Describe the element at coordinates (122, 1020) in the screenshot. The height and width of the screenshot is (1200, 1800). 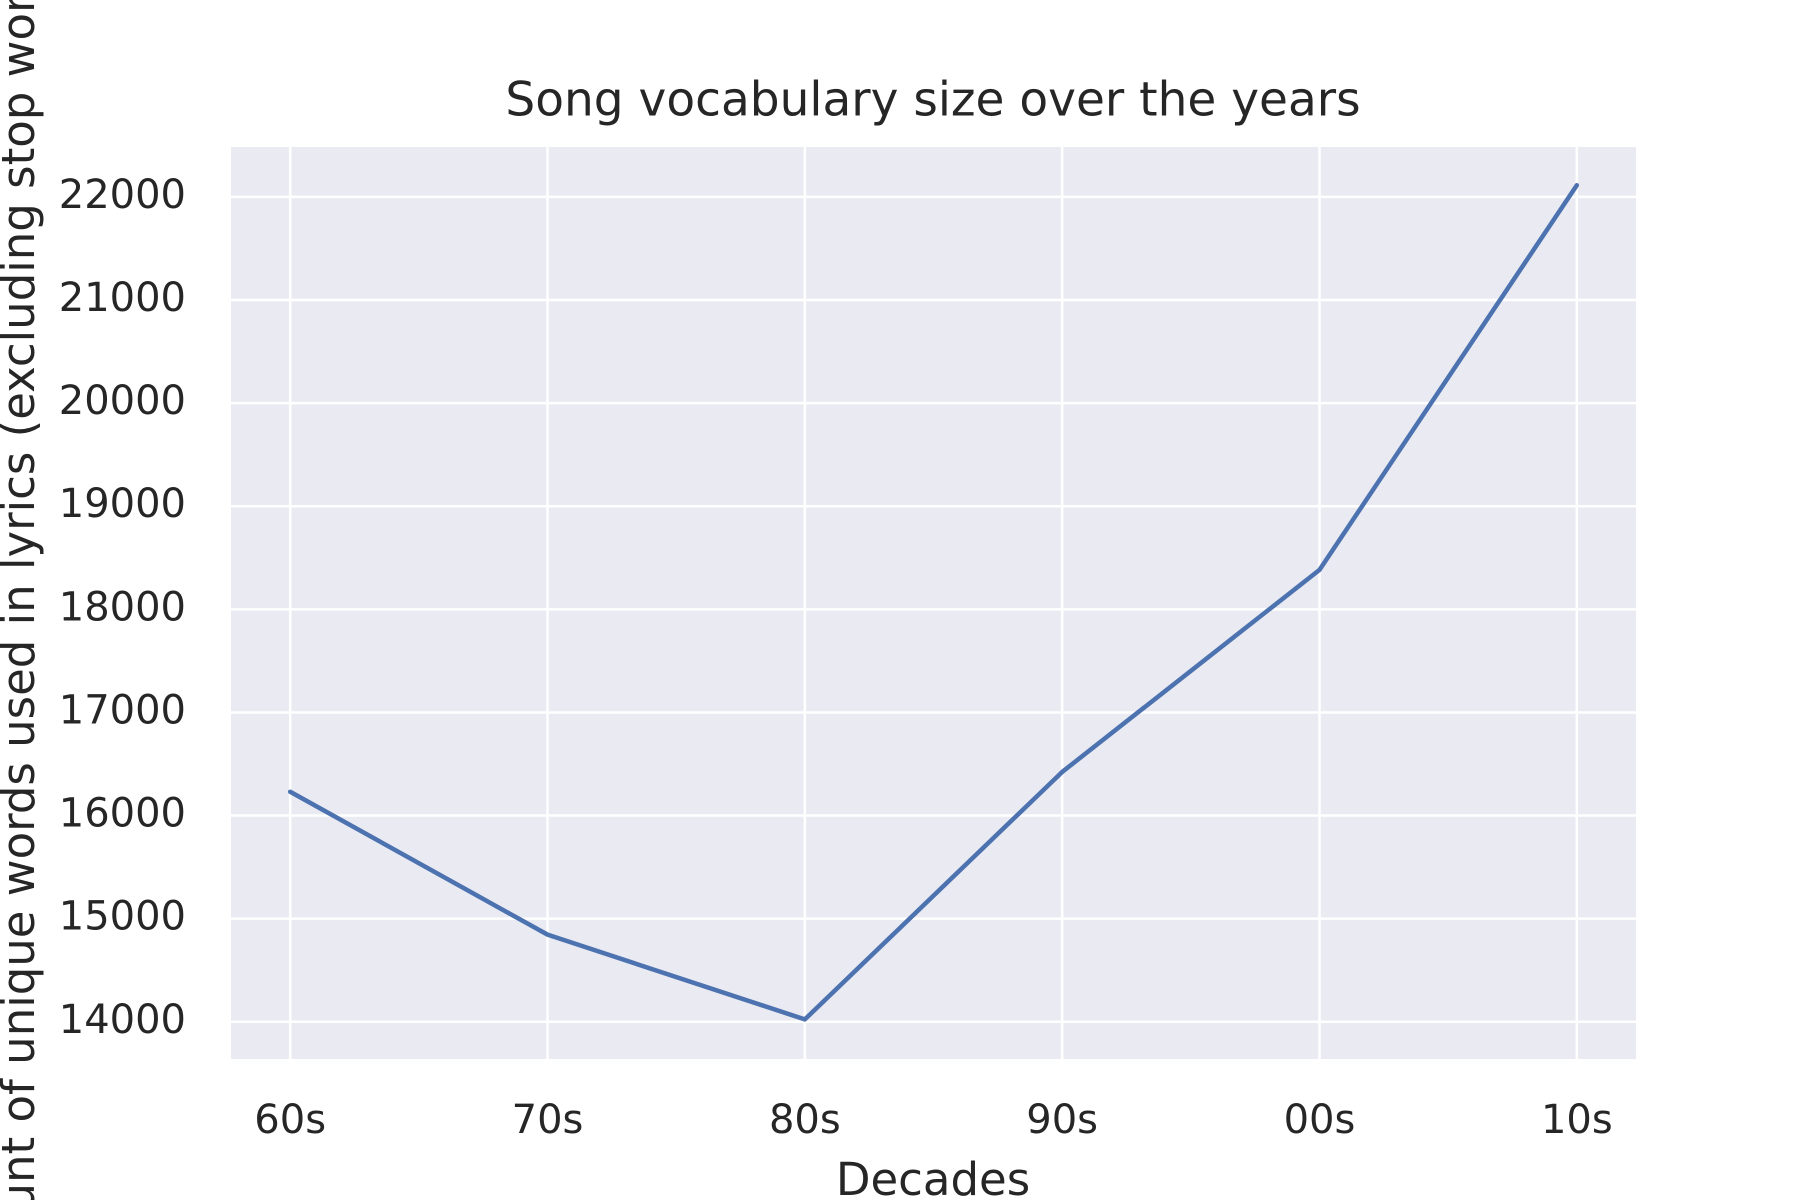
I see `y-tick-label: 14000` at that location.